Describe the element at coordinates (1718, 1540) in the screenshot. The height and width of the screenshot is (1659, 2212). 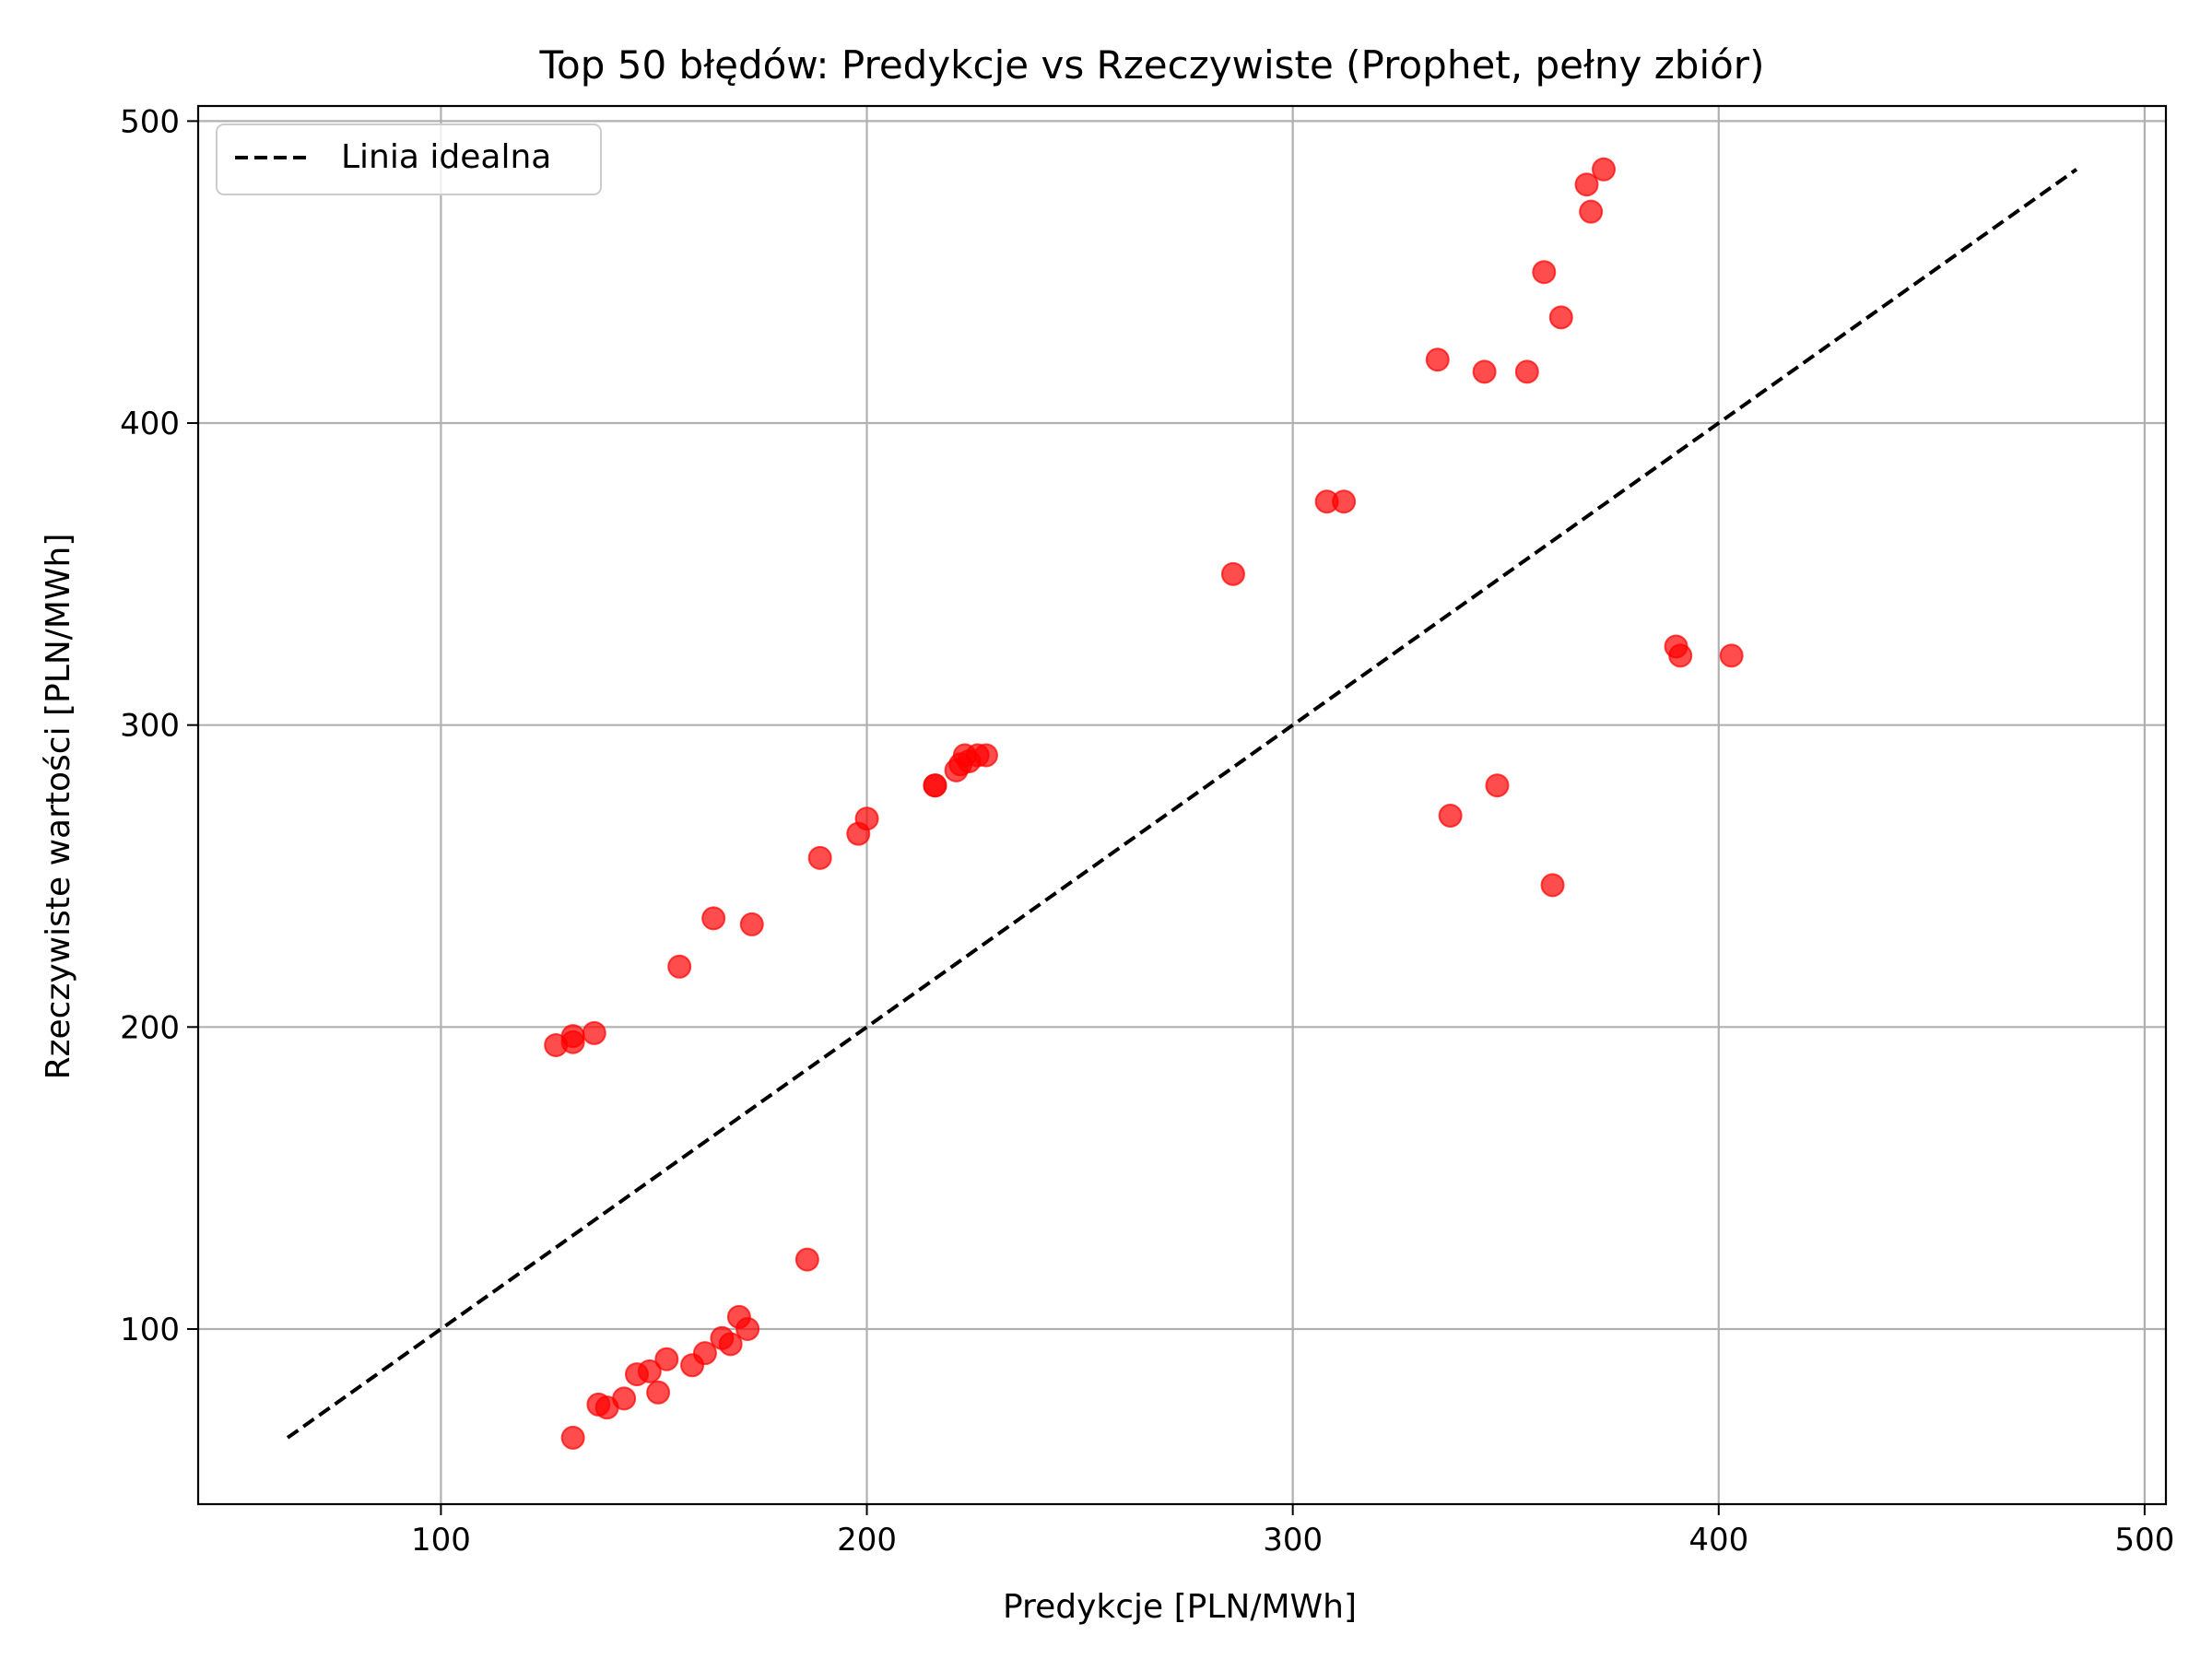
I see `x-tick-label-400: 400` at that location.